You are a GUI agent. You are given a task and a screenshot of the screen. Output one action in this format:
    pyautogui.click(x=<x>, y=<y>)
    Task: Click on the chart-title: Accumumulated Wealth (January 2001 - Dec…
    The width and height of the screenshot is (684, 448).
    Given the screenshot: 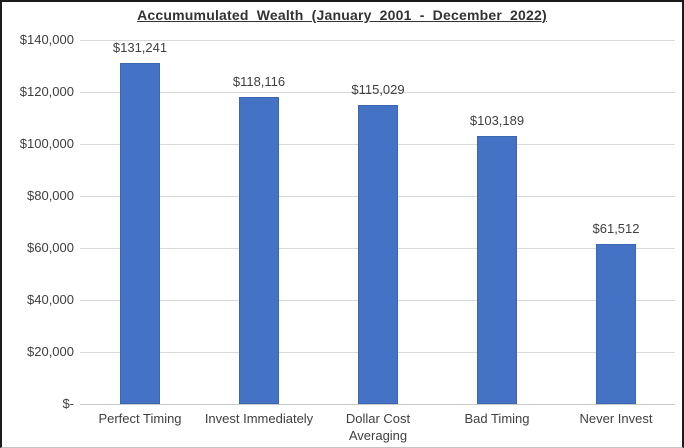 What is the action you would take?
    pyautogui.click(x=342, y=15)
    